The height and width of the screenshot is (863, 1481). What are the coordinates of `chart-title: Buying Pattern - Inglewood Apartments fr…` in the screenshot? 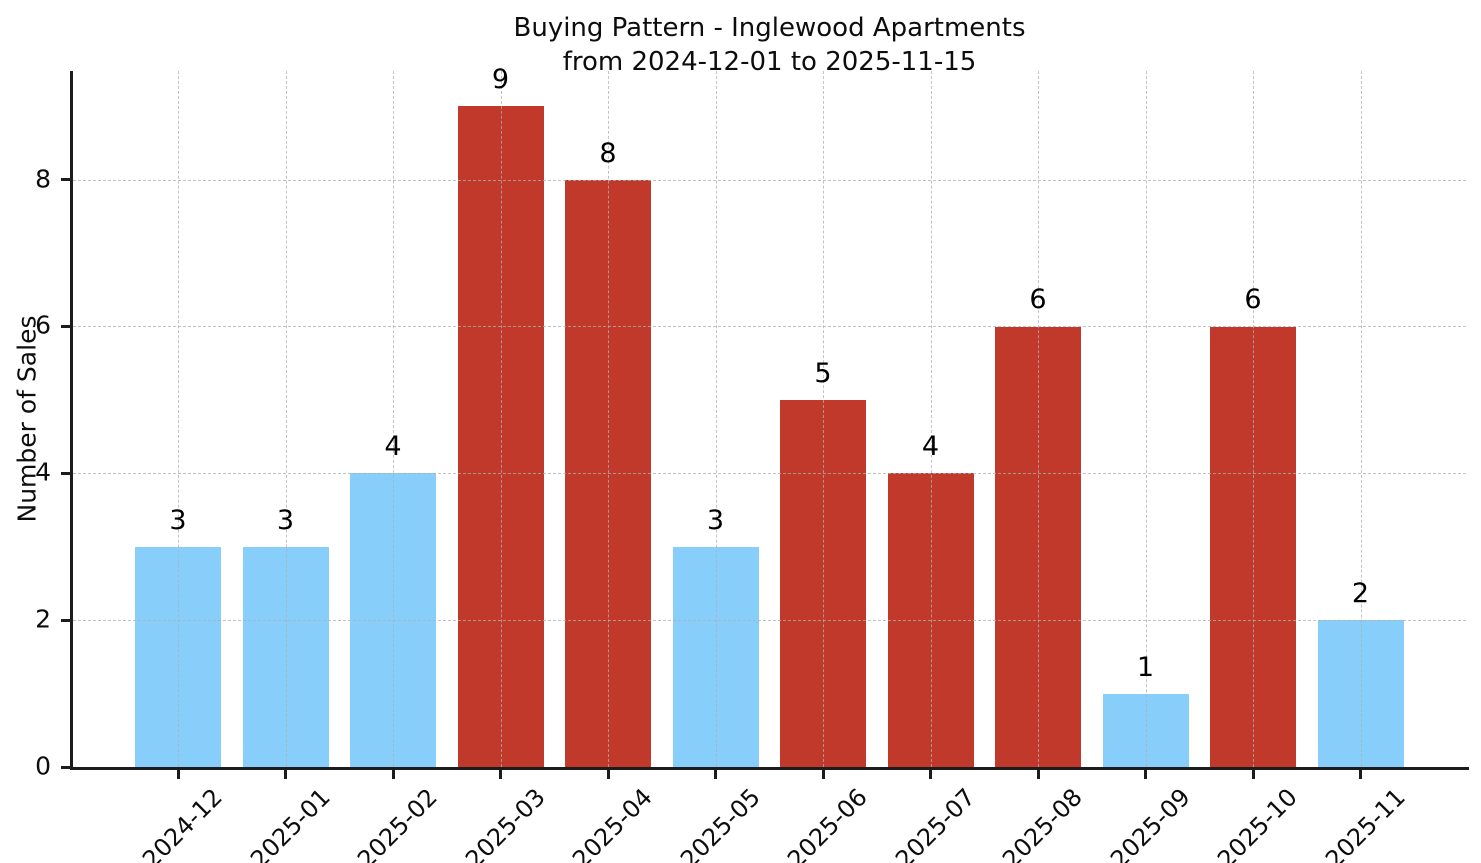 It's located at (769, 45).